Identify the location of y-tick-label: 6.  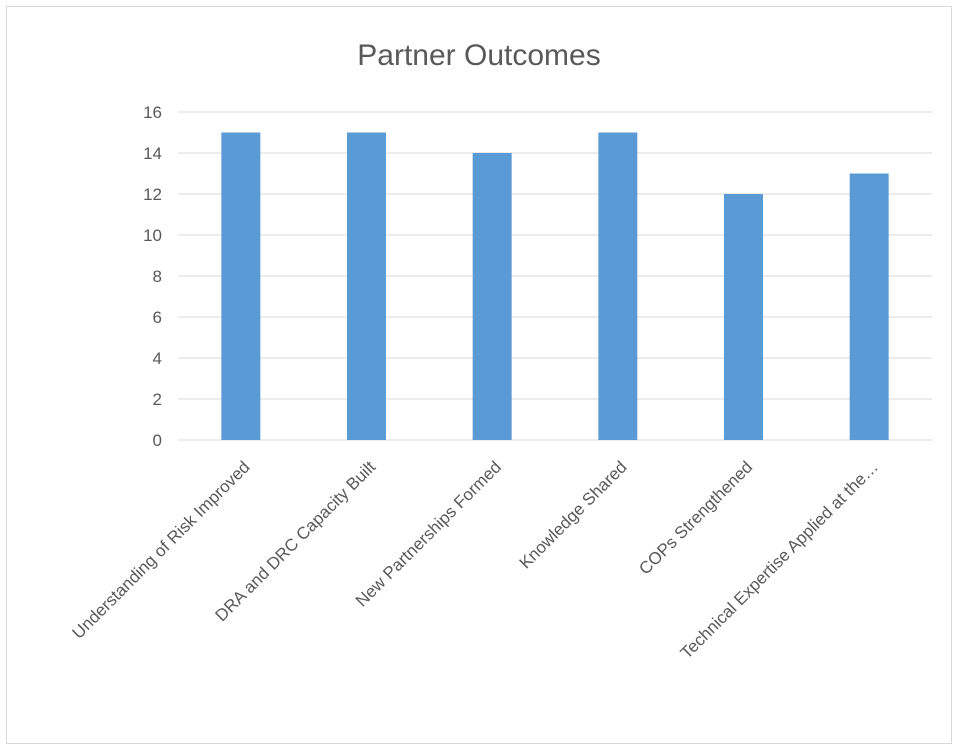
(157, 317).